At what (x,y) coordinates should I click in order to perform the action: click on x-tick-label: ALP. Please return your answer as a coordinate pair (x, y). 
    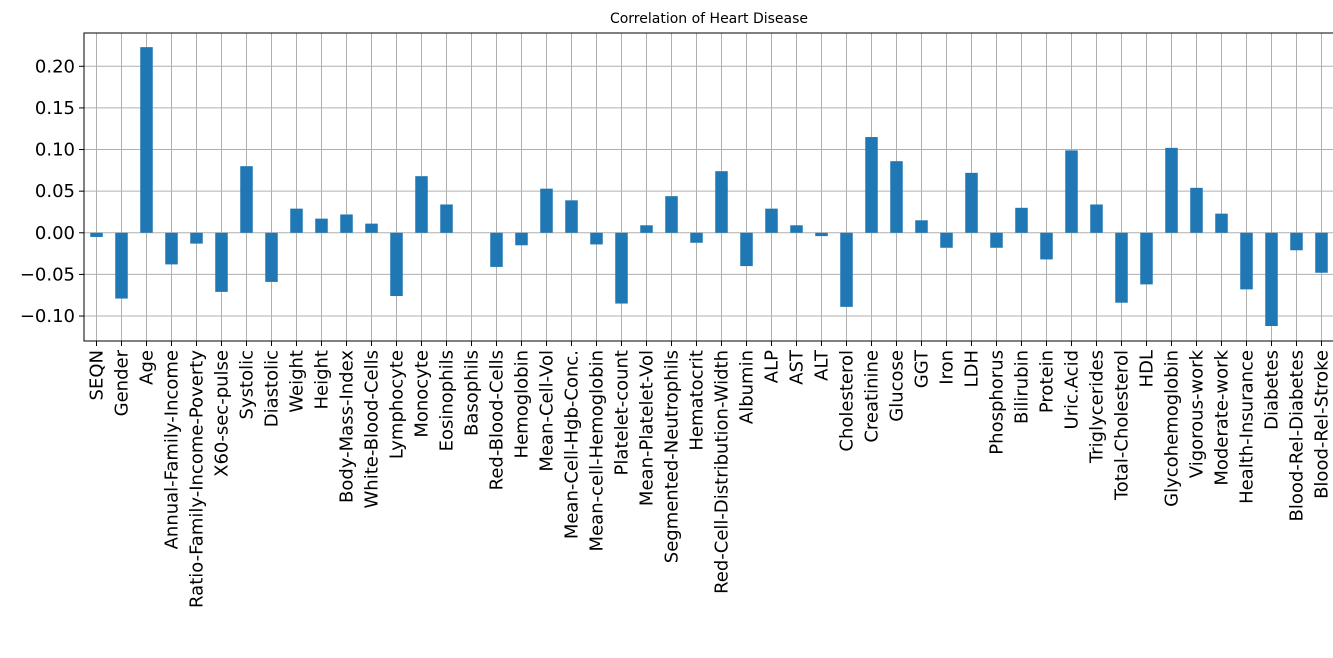
    Looking at the image, I should click on (772, 366).